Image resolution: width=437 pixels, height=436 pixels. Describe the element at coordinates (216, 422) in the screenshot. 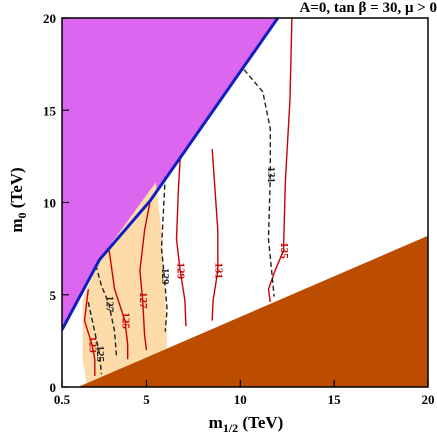

I see `x-label-main: m` at that location.